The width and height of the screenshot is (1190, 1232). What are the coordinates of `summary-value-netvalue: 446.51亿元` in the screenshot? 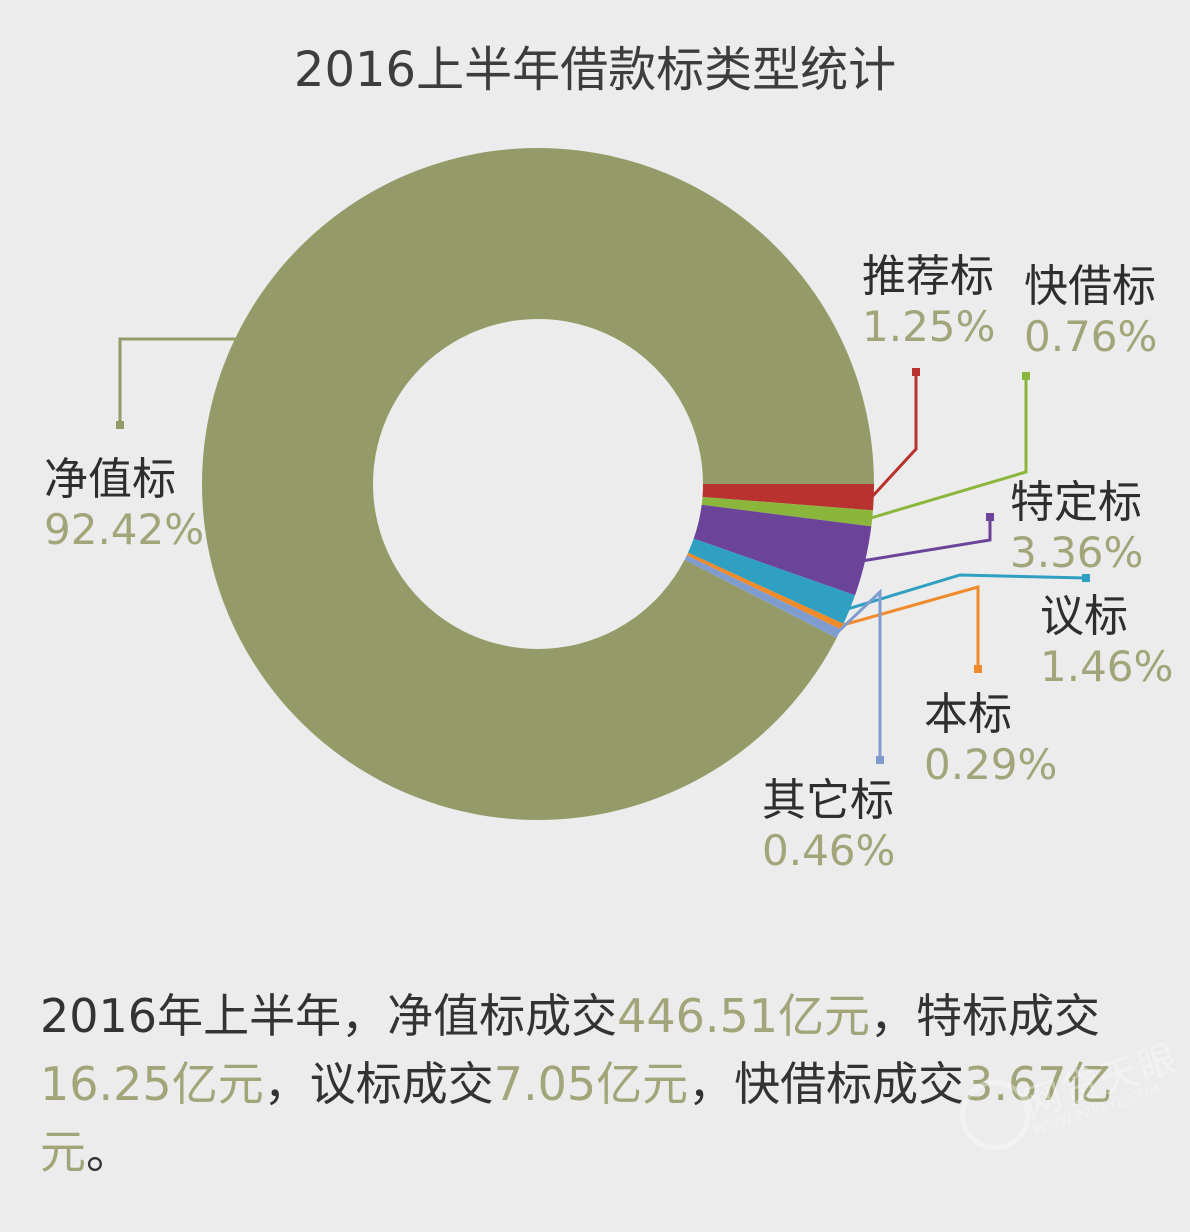 It's located at (744, 1016).